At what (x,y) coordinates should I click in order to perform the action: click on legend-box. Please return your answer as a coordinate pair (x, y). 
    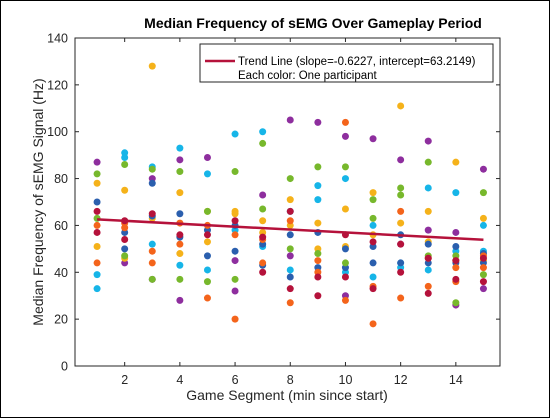
    Looking at the image, I should click on (346, 63).